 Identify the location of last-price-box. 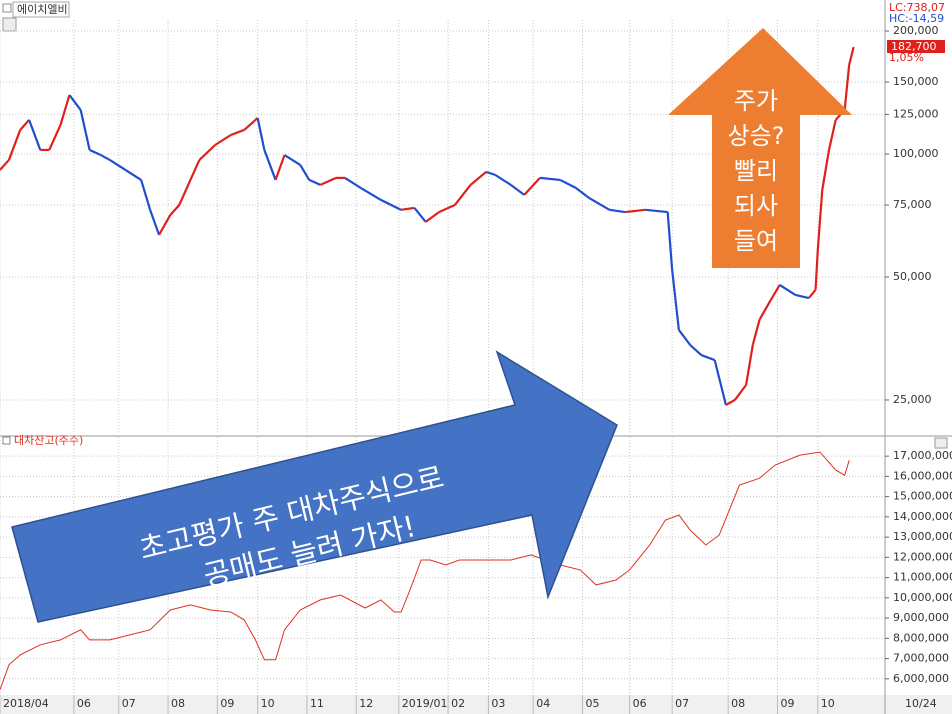
(916, 46).